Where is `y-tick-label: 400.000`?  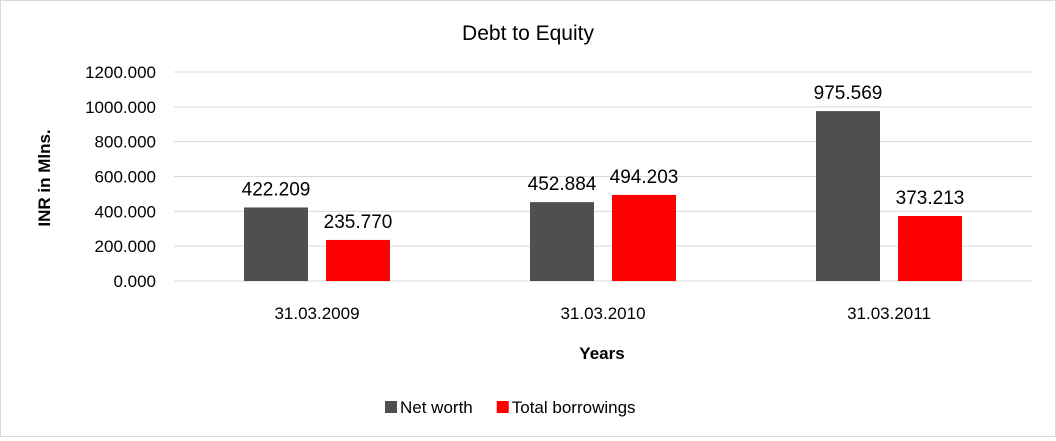 y-tick-label: 400.000 is located at coordinates (125, 211).